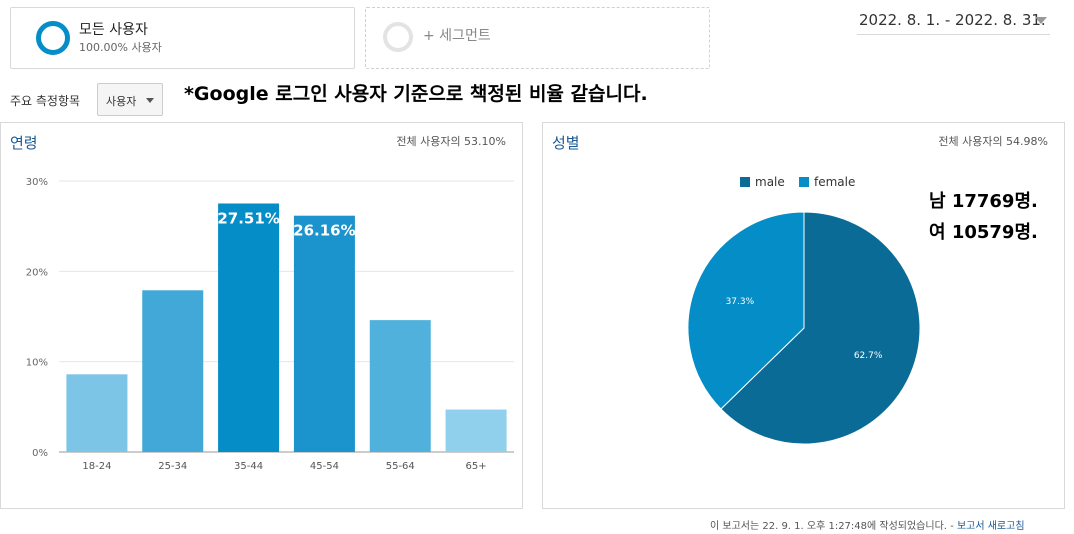 This screenshot has width=1074, height=534. What do you see at coordinates (566, 143) in the screenshot?
I see `gender-panel-title: 성별` at bounding box center [566, 143].